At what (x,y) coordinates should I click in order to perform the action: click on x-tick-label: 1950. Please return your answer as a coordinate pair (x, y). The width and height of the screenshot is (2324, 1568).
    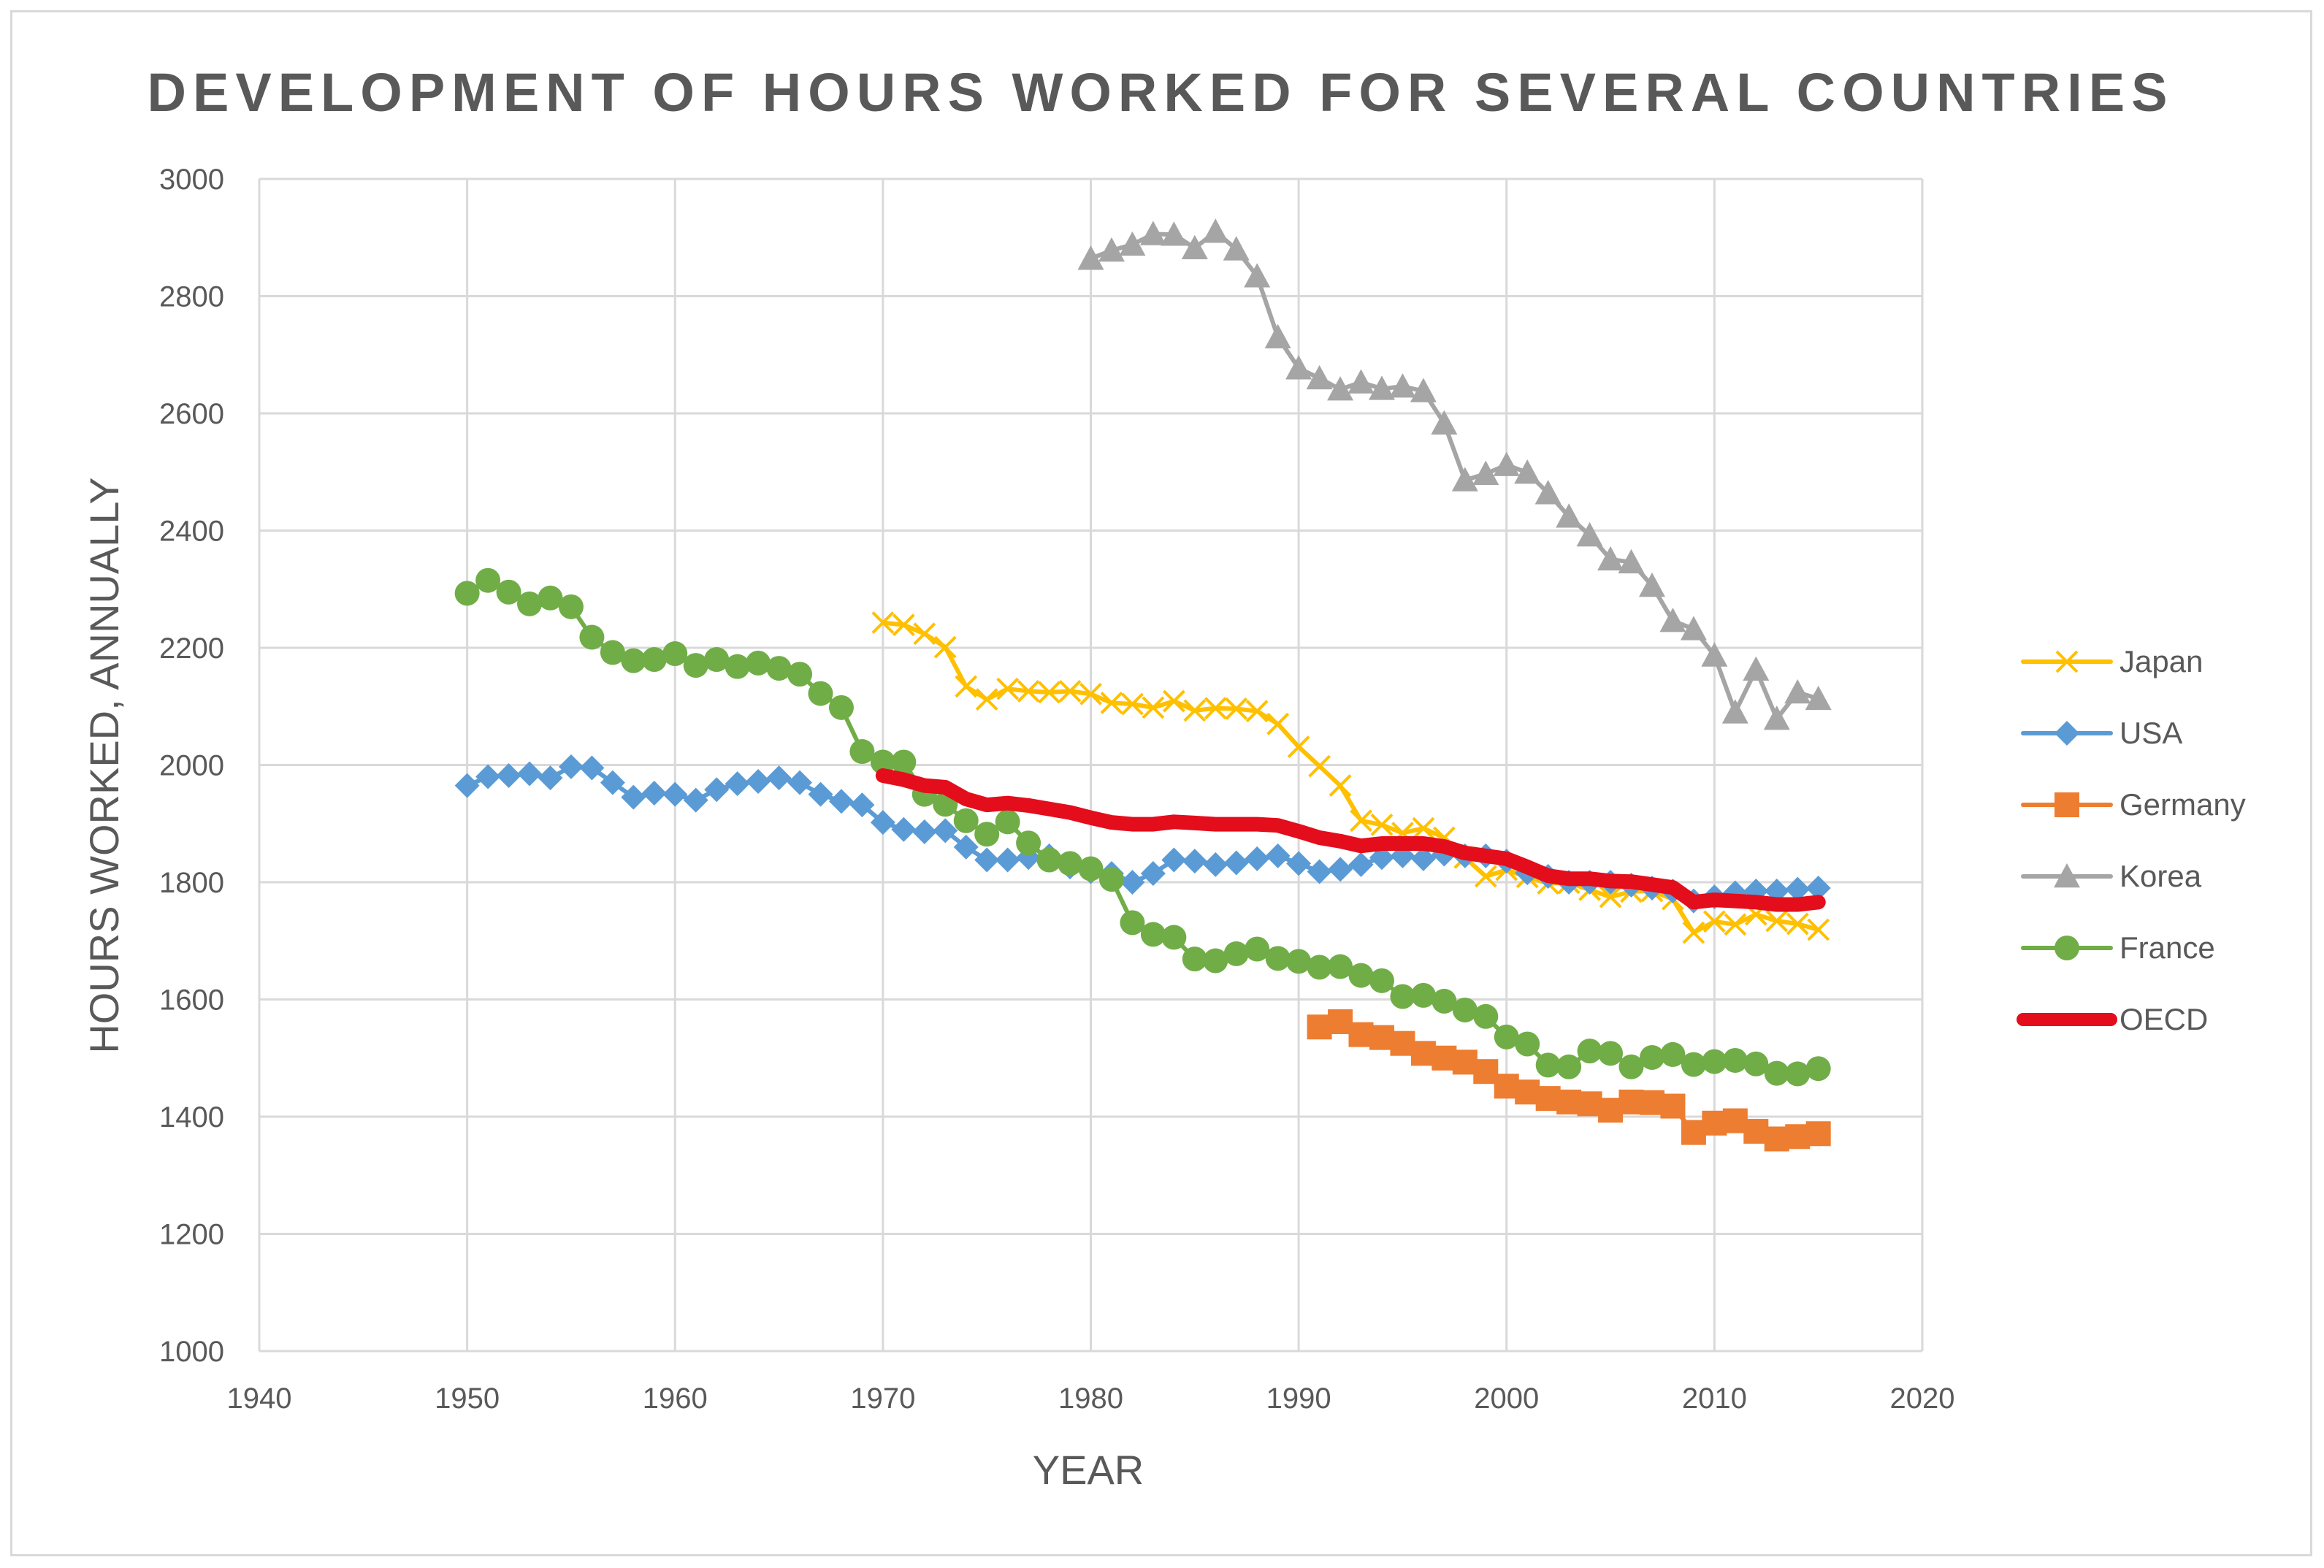
    Looking at the image, I should click on (468, 1398).